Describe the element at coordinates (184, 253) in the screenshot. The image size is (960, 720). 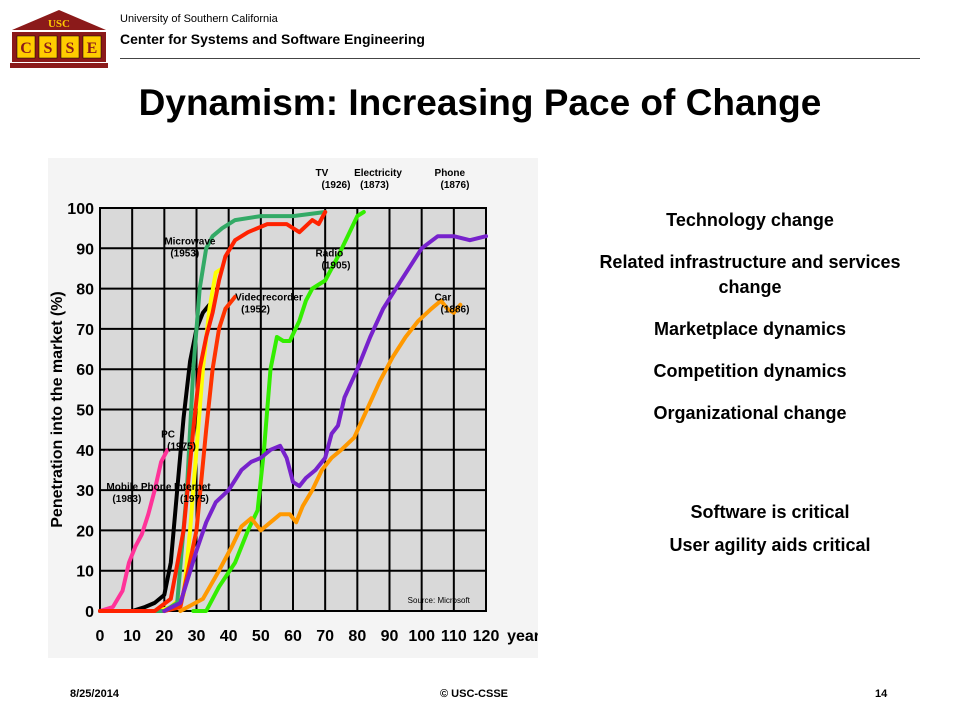
I see `series-year-microwave: (1953)` at that location.